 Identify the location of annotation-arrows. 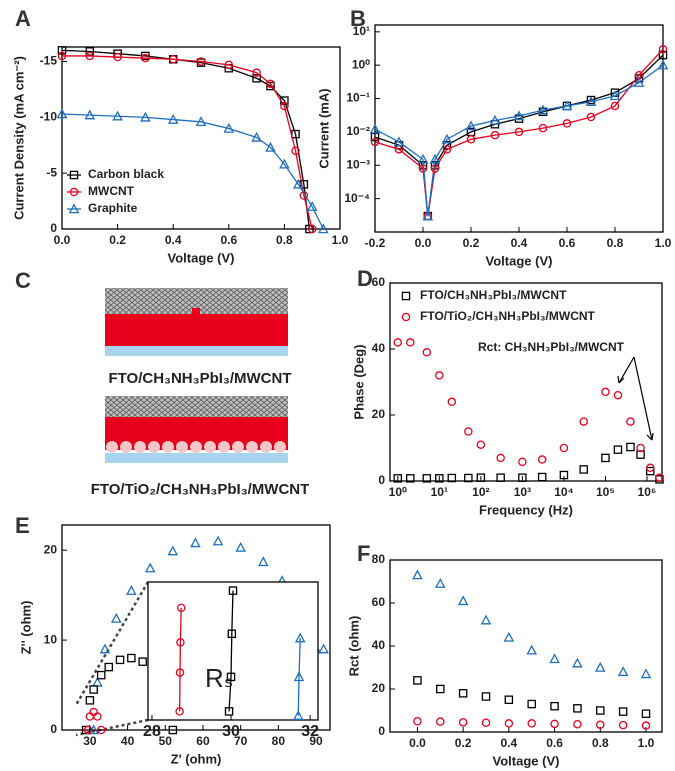
(635, 398).